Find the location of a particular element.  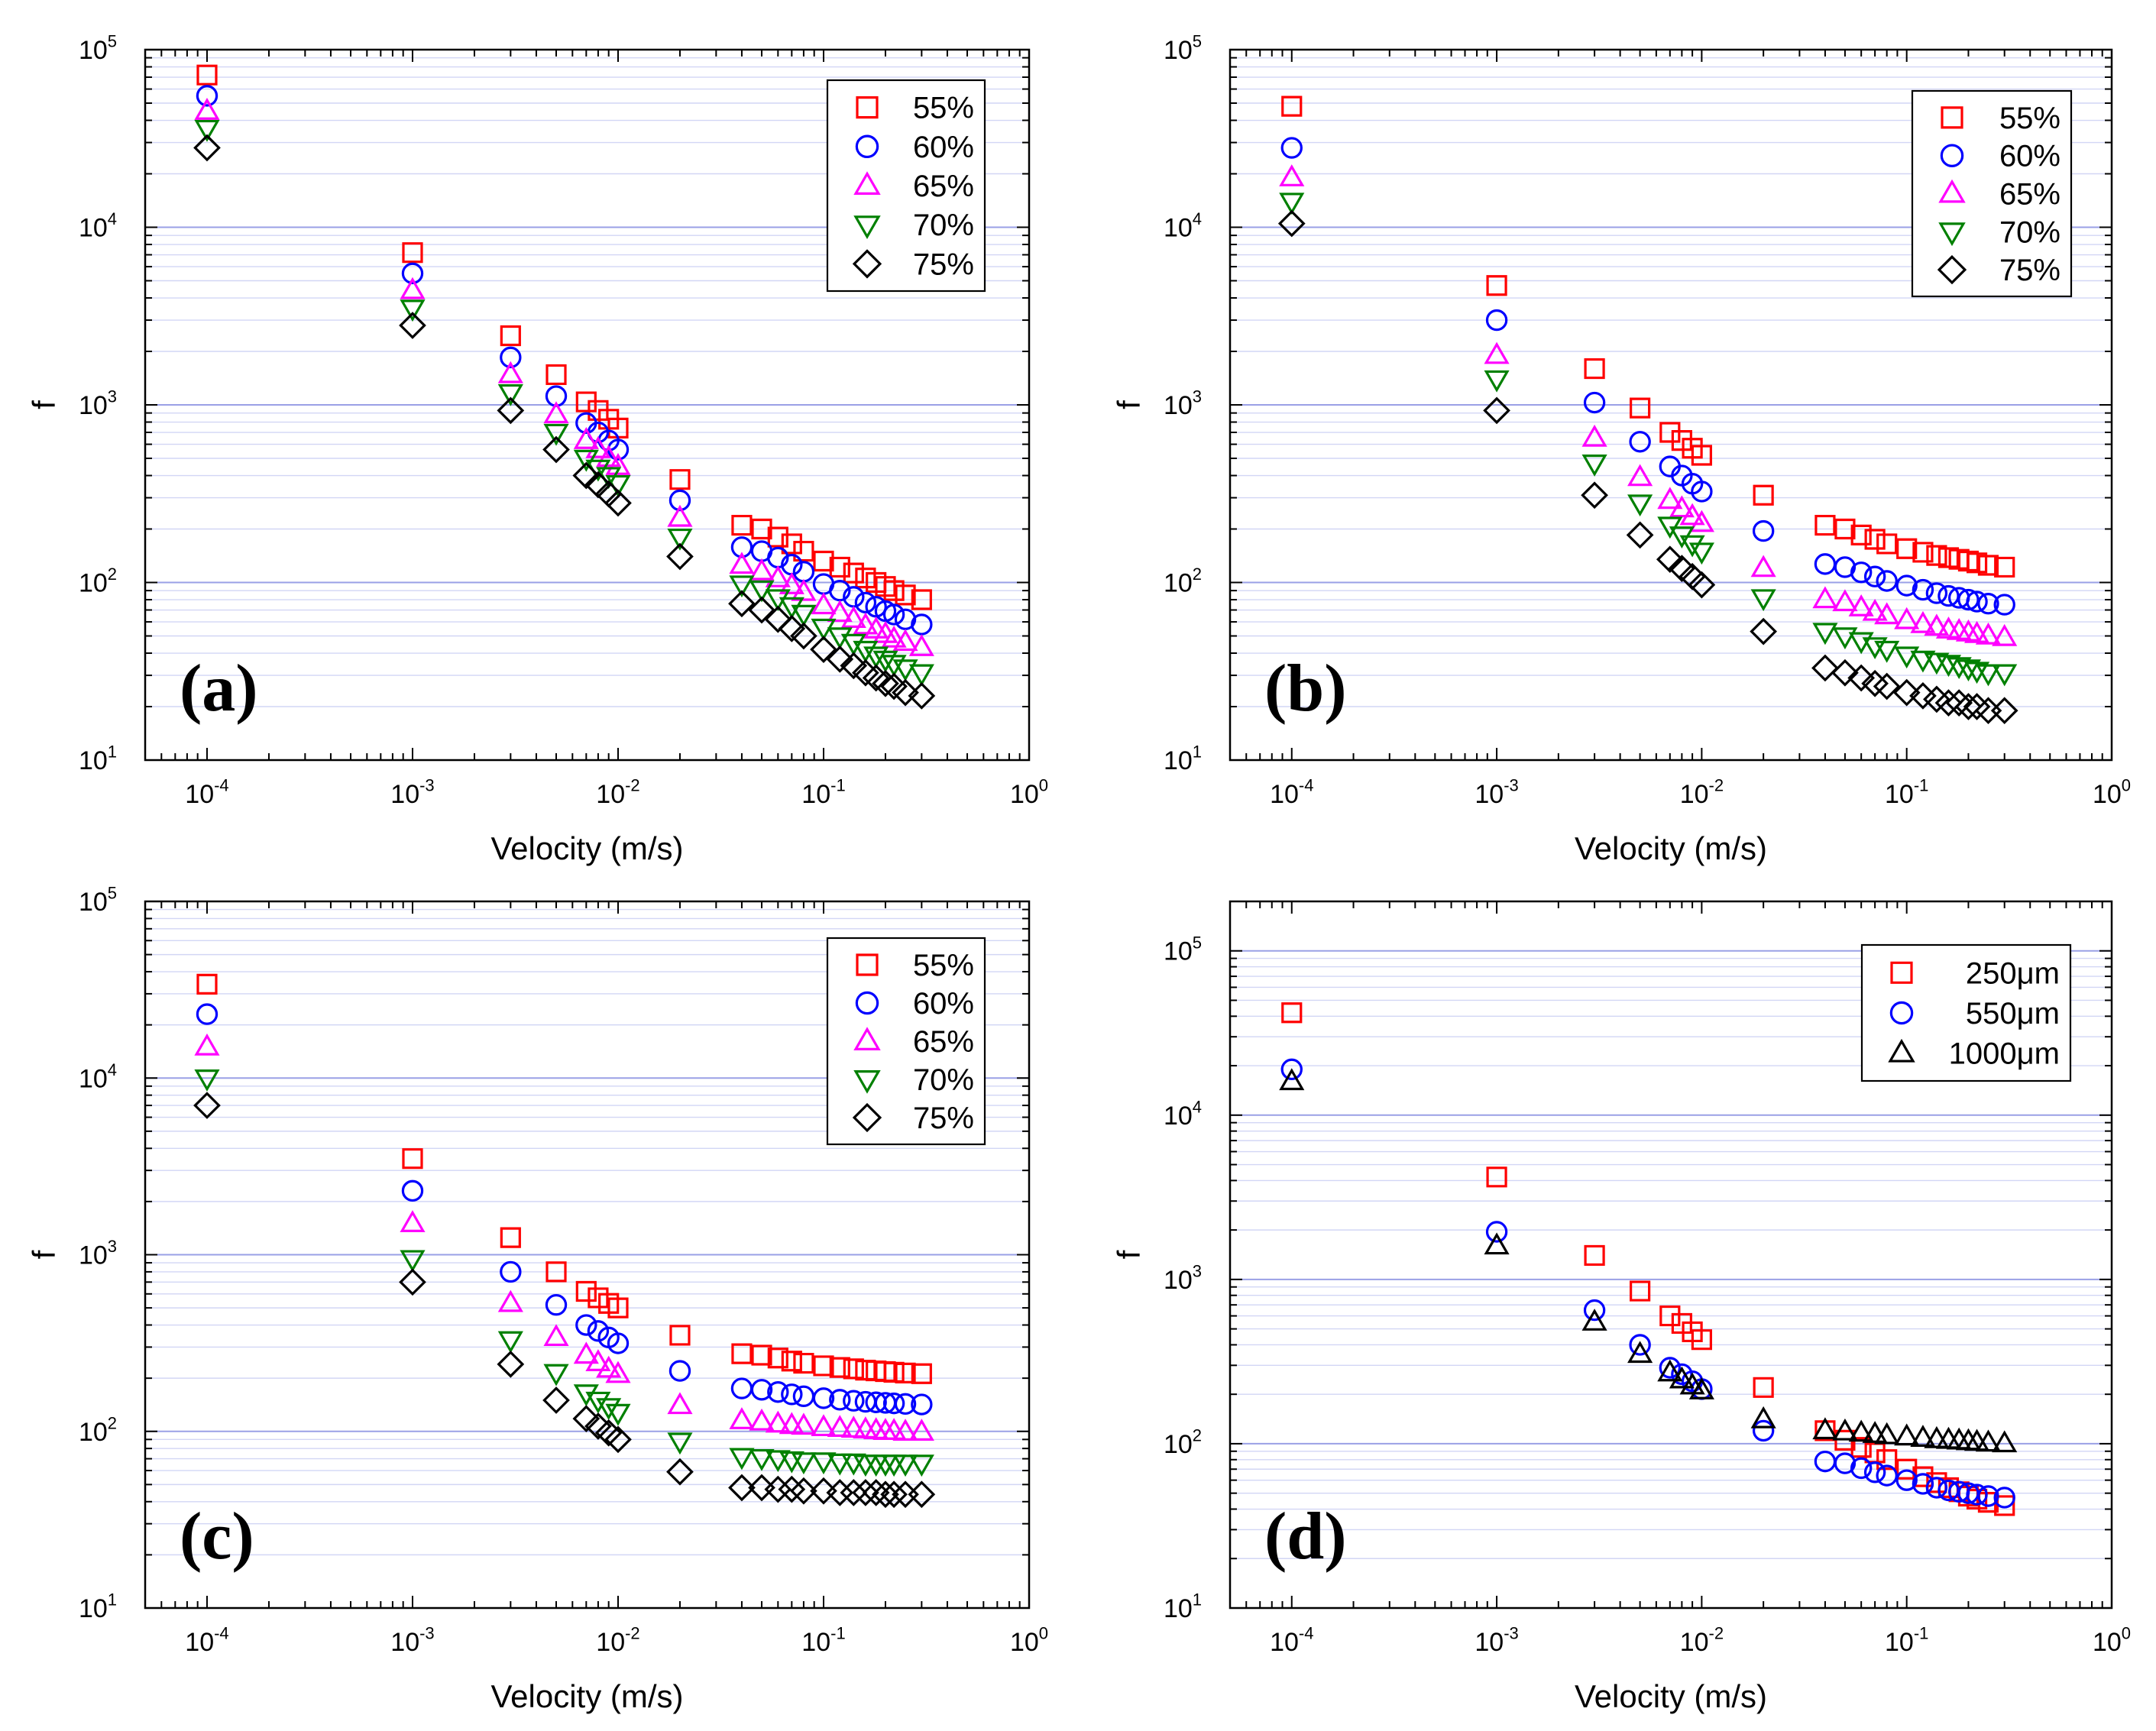

y-tick-label: 10¹ is located at coordinates (98, 1606).